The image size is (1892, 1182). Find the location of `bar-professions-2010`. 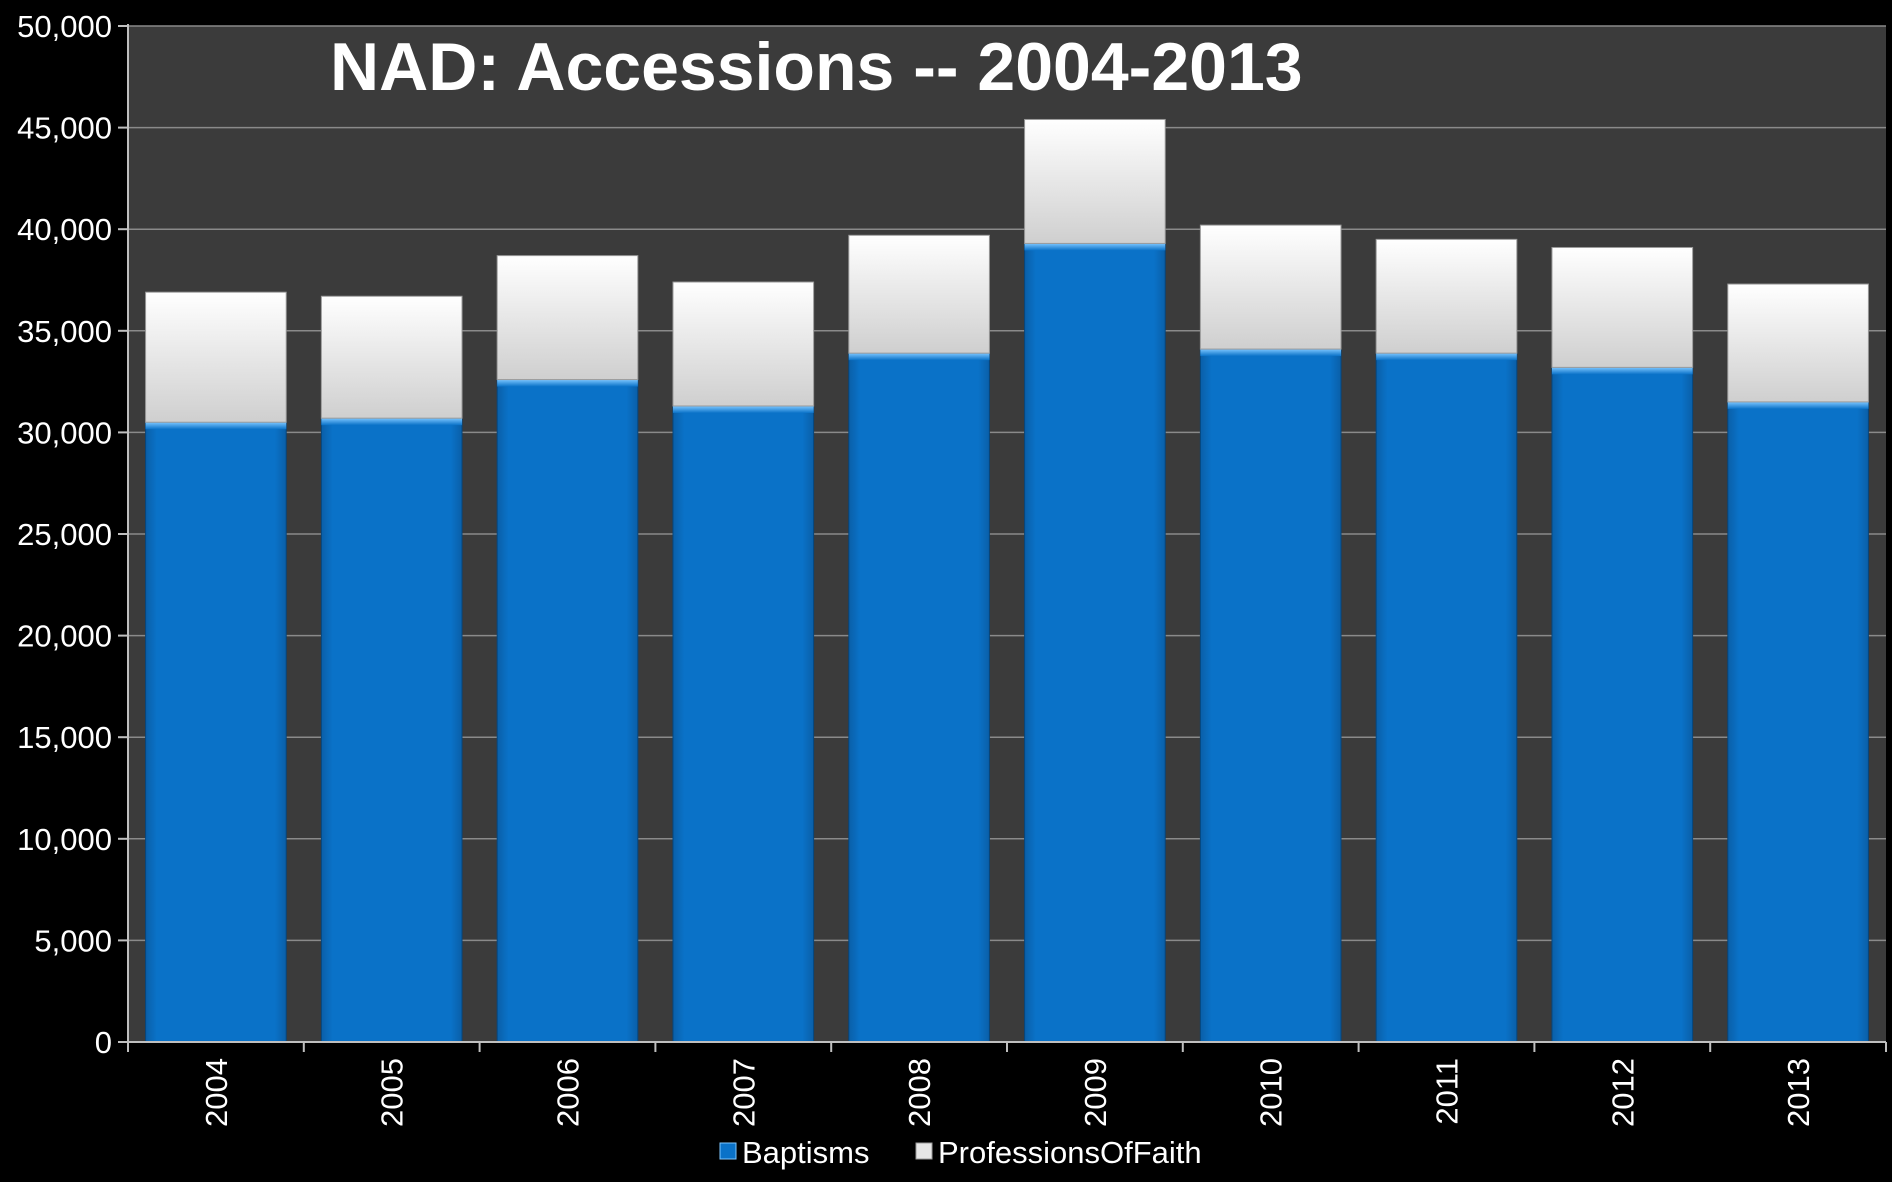

bar-professions-2010 is located at coordinates (1270, 287).